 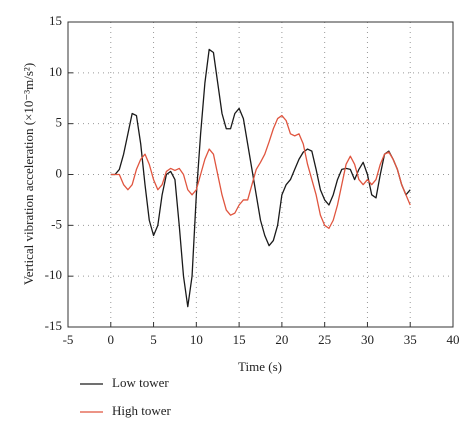 I want to click on y-tick-label: 15, so click(x=55, y=20).